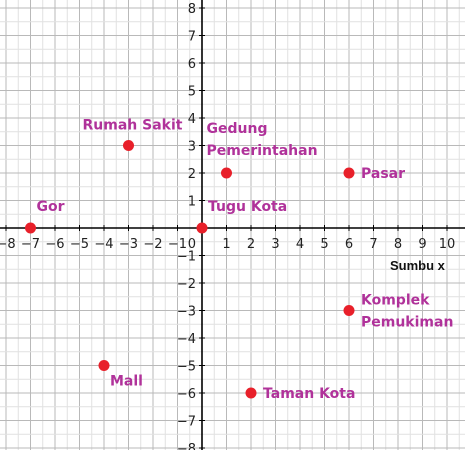 The image size is (465, 450). What do you see at coordinates (186, 394) in the screenshot?
I see `y-tick-label: −6` at bounding box center [186, 394].